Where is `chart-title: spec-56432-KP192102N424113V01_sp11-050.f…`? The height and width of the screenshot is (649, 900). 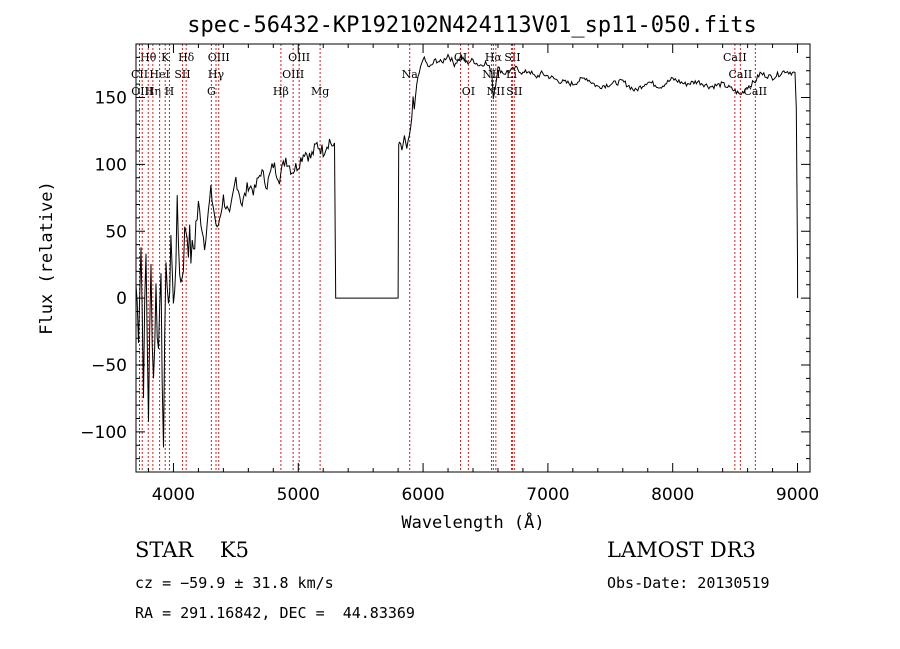 chart-title: spec-56432-KP192102N424113V01_sp11-050.f… is located at coordinates (472, 25).